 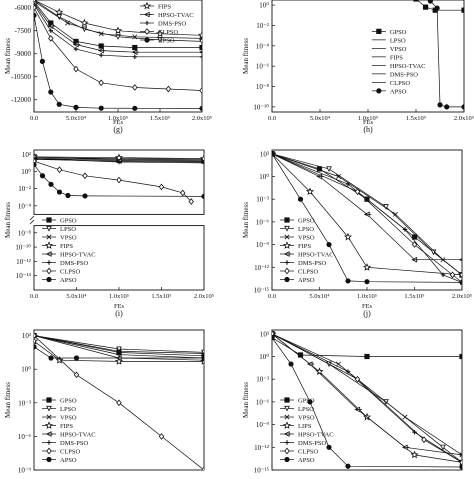 I want to click on x-tick-label: 0.0, so click(x=34, y=118).